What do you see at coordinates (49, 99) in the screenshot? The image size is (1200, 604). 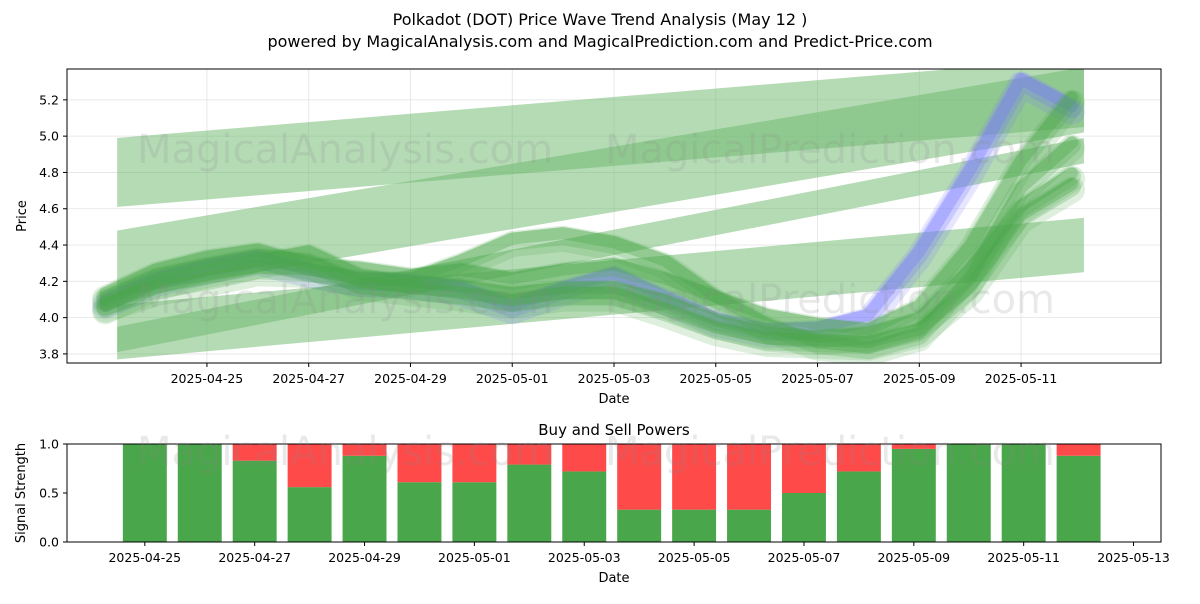 I see `y-tick-label: 5.2` at bounding box center [49, 99].